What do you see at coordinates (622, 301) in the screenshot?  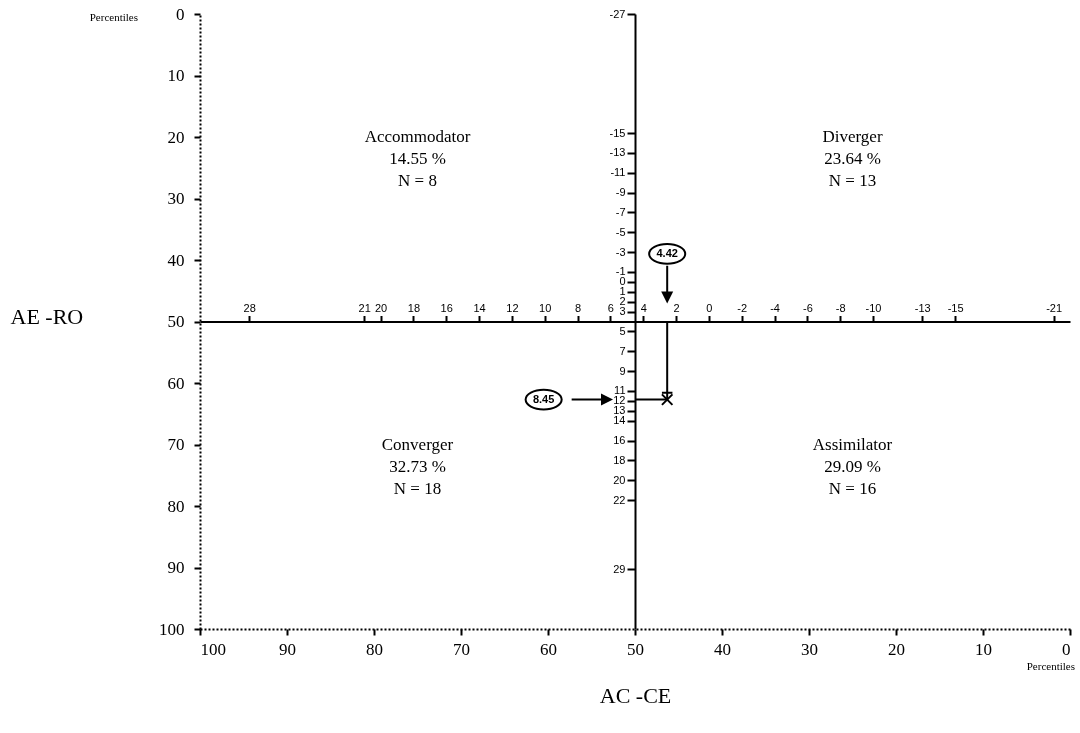 I see `y2-tick-label: 2` at bounding box center [622, 301].